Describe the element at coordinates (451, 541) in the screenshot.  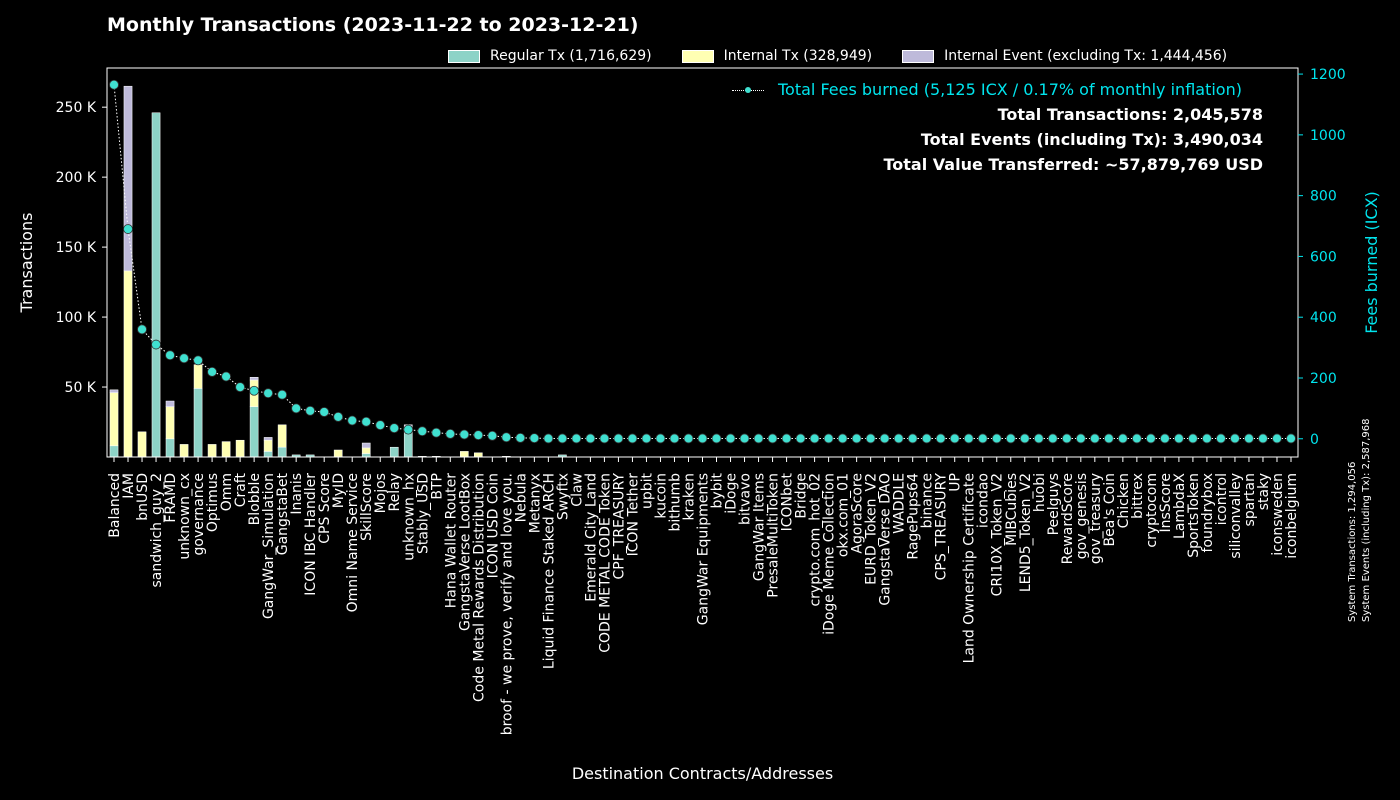
I see `x-tick-label: Hana Wallet Router` at that location.